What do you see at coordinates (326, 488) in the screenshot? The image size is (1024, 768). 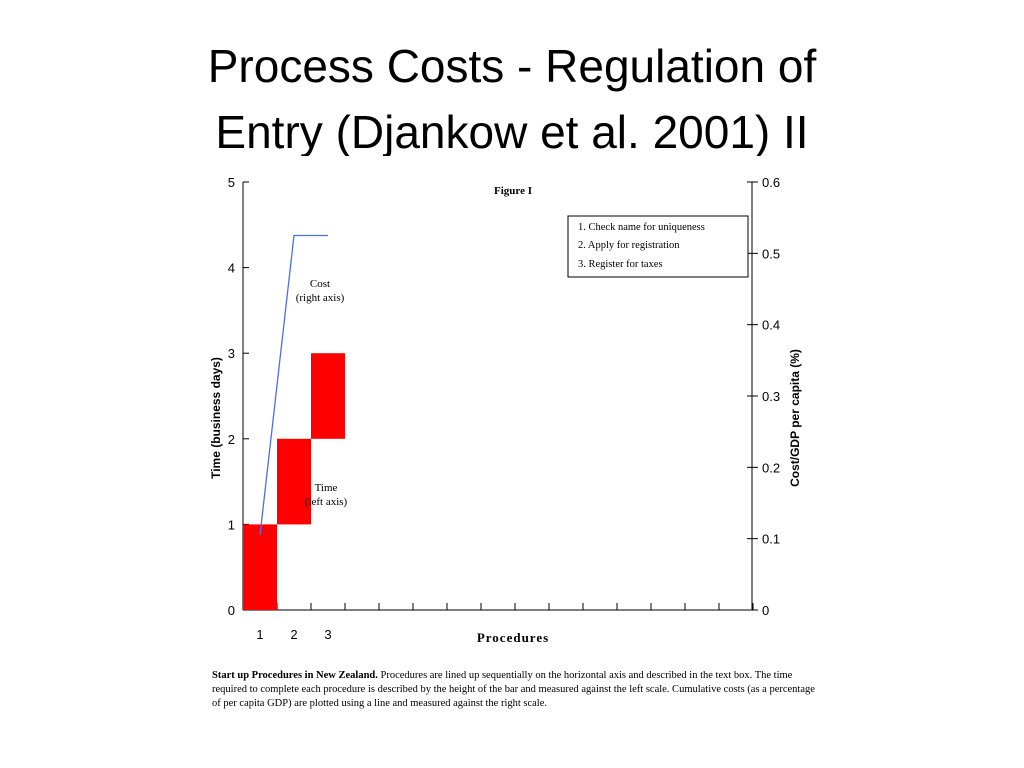 I see `time-annotation-line-1: Time` at bounding box center [326, 488].